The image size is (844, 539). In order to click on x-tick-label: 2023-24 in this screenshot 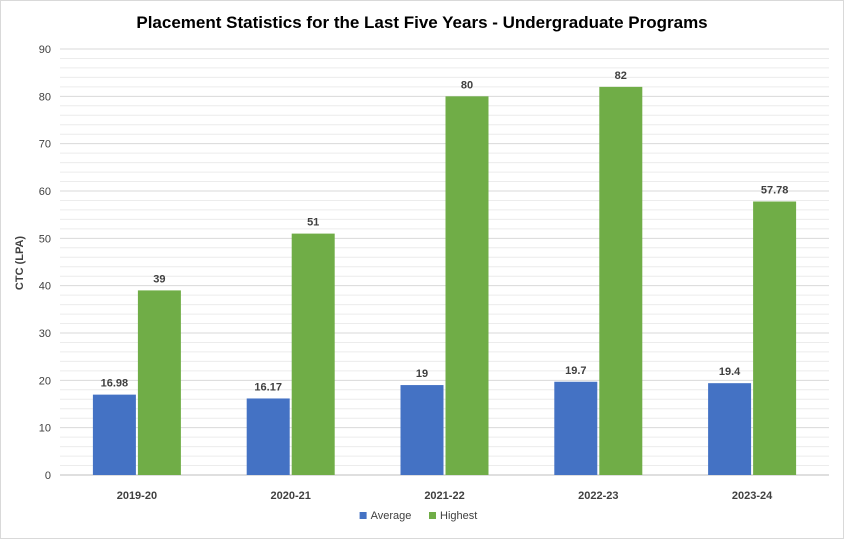, I will do `click(752, 496)`.